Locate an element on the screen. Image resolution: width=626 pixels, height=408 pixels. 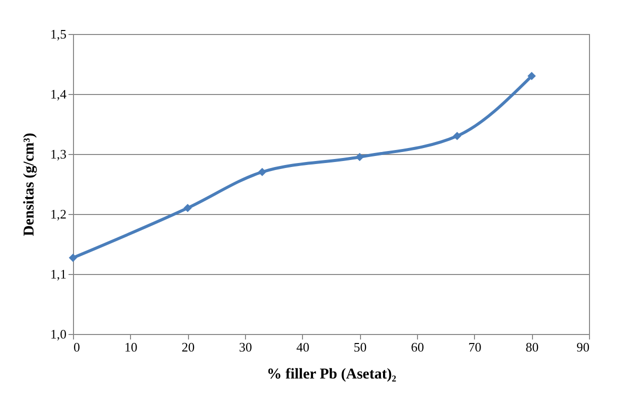
x-tick-label: 90 is located at coordinates (583, 347).